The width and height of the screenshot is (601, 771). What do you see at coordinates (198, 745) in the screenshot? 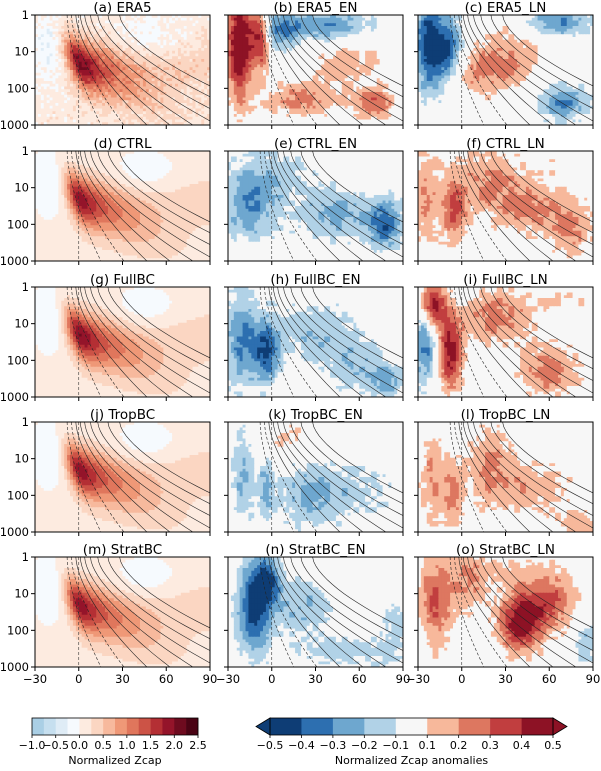
I see `colorbar-tick-label: 2.5` at bounding box center [198, 745].